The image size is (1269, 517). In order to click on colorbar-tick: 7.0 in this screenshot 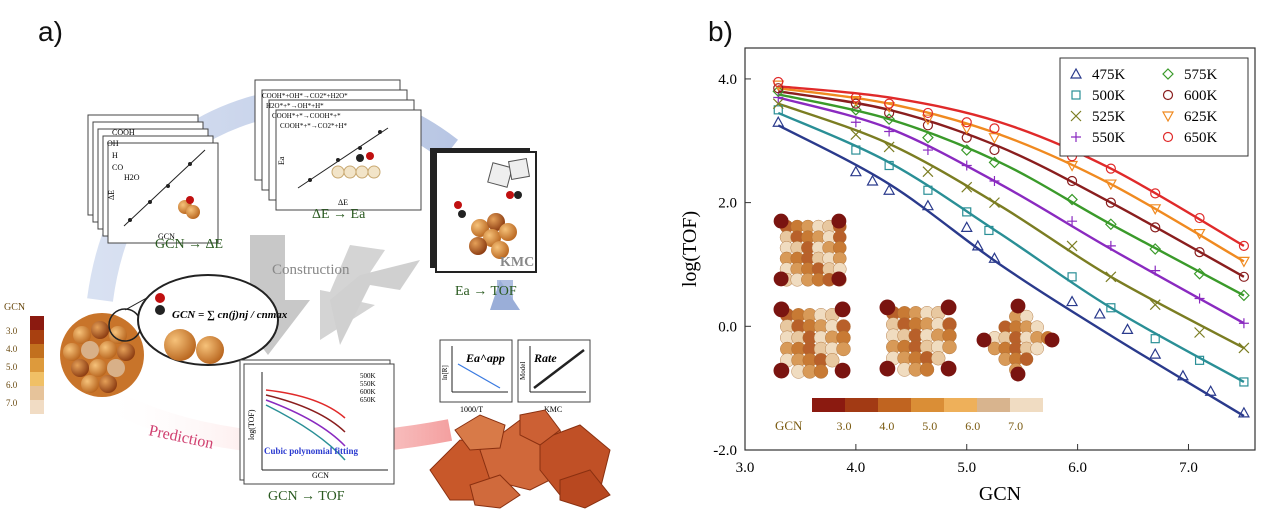, I will do `click(1015, 426)`.